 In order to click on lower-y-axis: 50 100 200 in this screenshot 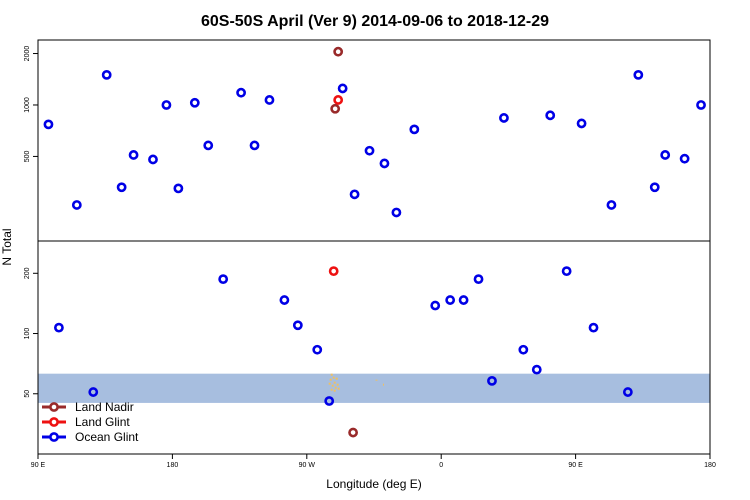, I will do `click(31, 332)`.